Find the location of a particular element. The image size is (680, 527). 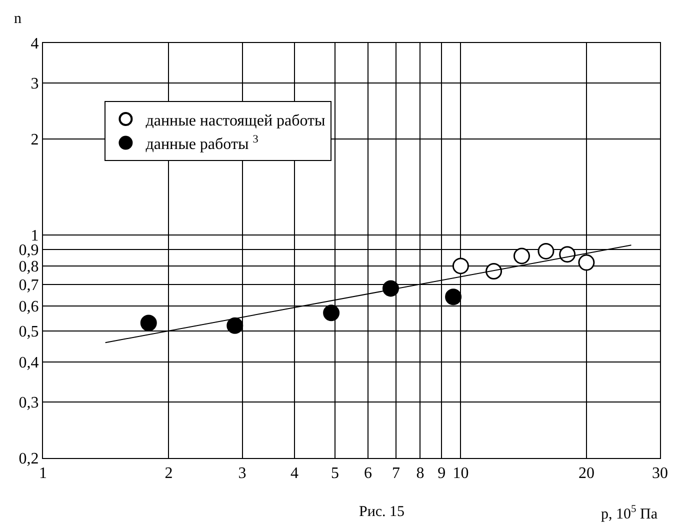

y-tick-label: 0,5 is located at coordinates (28, 332).